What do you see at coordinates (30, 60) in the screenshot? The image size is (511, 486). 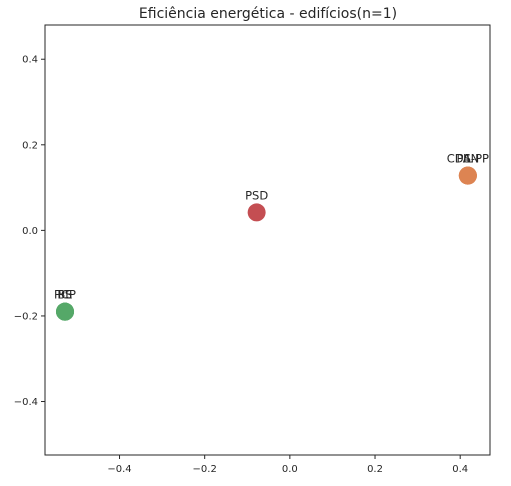 I see `y-tick-label: 0.4` at bounding box center [30, 60].